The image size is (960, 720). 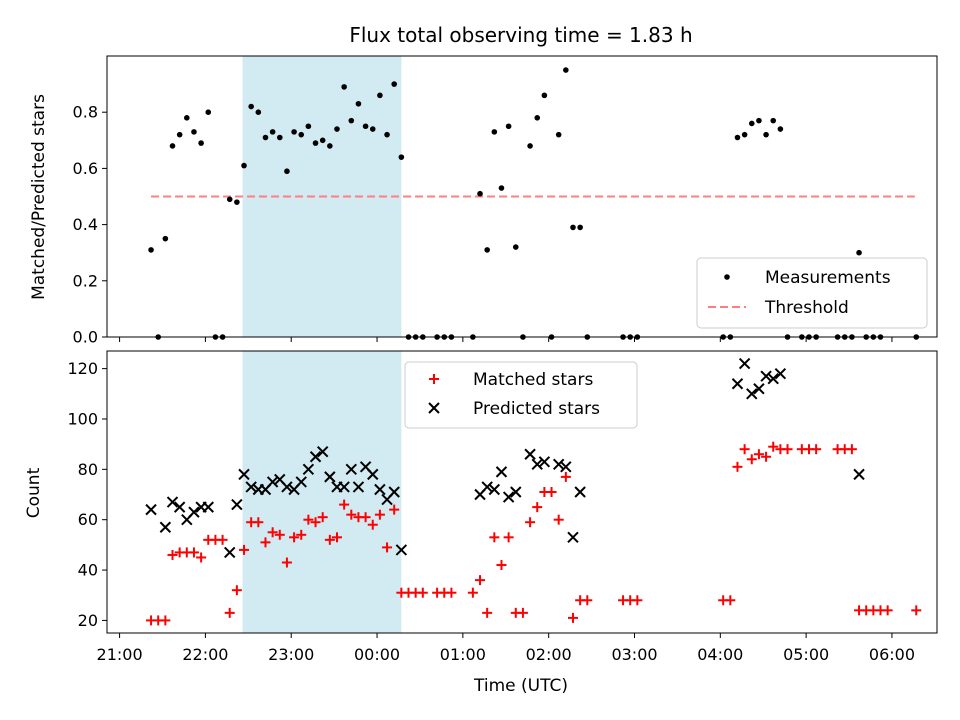 I want to click on x-tick-label: 04:00, so click(x=720, y=654).